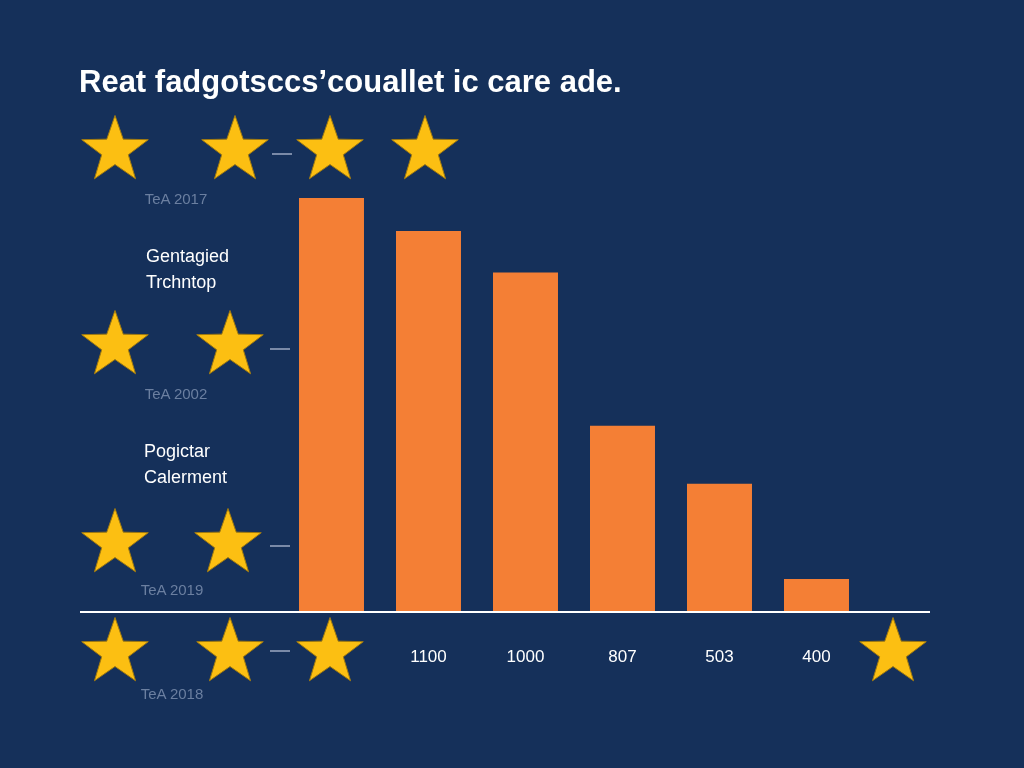 This screenshot has height=768, width=1024. What do you see at coordinates (622, 656) in the screenshot?
I see `x-tick-label: 807` at bounding box center [622, 656].